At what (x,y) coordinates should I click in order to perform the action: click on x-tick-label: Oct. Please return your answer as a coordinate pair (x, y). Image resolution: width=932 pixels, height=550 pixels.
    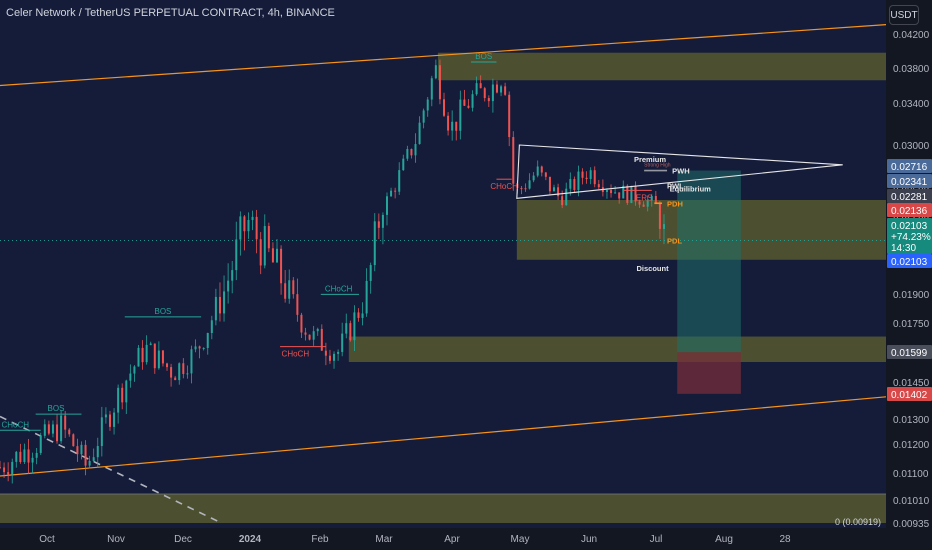
    Looking at the image, I should click on (47, 539).